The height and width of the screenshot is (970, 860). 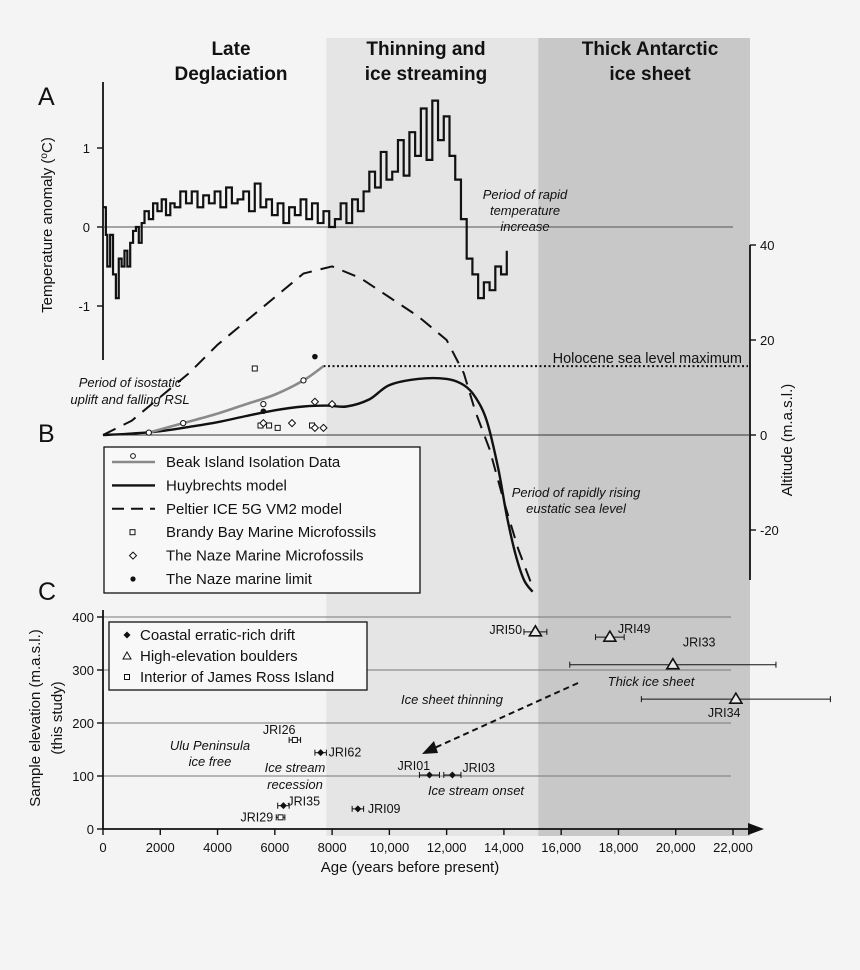 What do you see at coordinates (46, 97) in the screenshot?
I see `panel-label-a: A` at bounding box center [46, 97].